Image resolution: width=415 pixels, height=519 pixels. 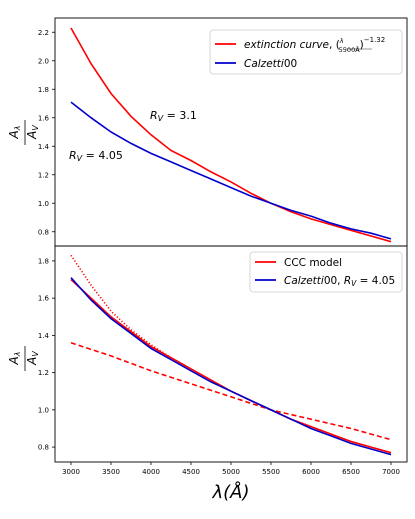 What do you see at coordinates (43, 61) in the screenshot?
I see `top-y-tick-label: 2.0` at bounding box center [43, 61].